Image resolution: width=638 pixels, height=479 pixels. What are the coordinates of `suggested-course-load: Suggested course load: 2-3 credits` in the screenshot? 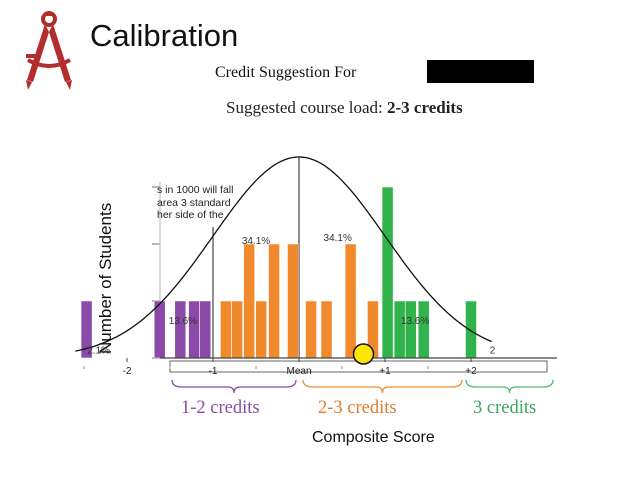 It's located at (344, 107).